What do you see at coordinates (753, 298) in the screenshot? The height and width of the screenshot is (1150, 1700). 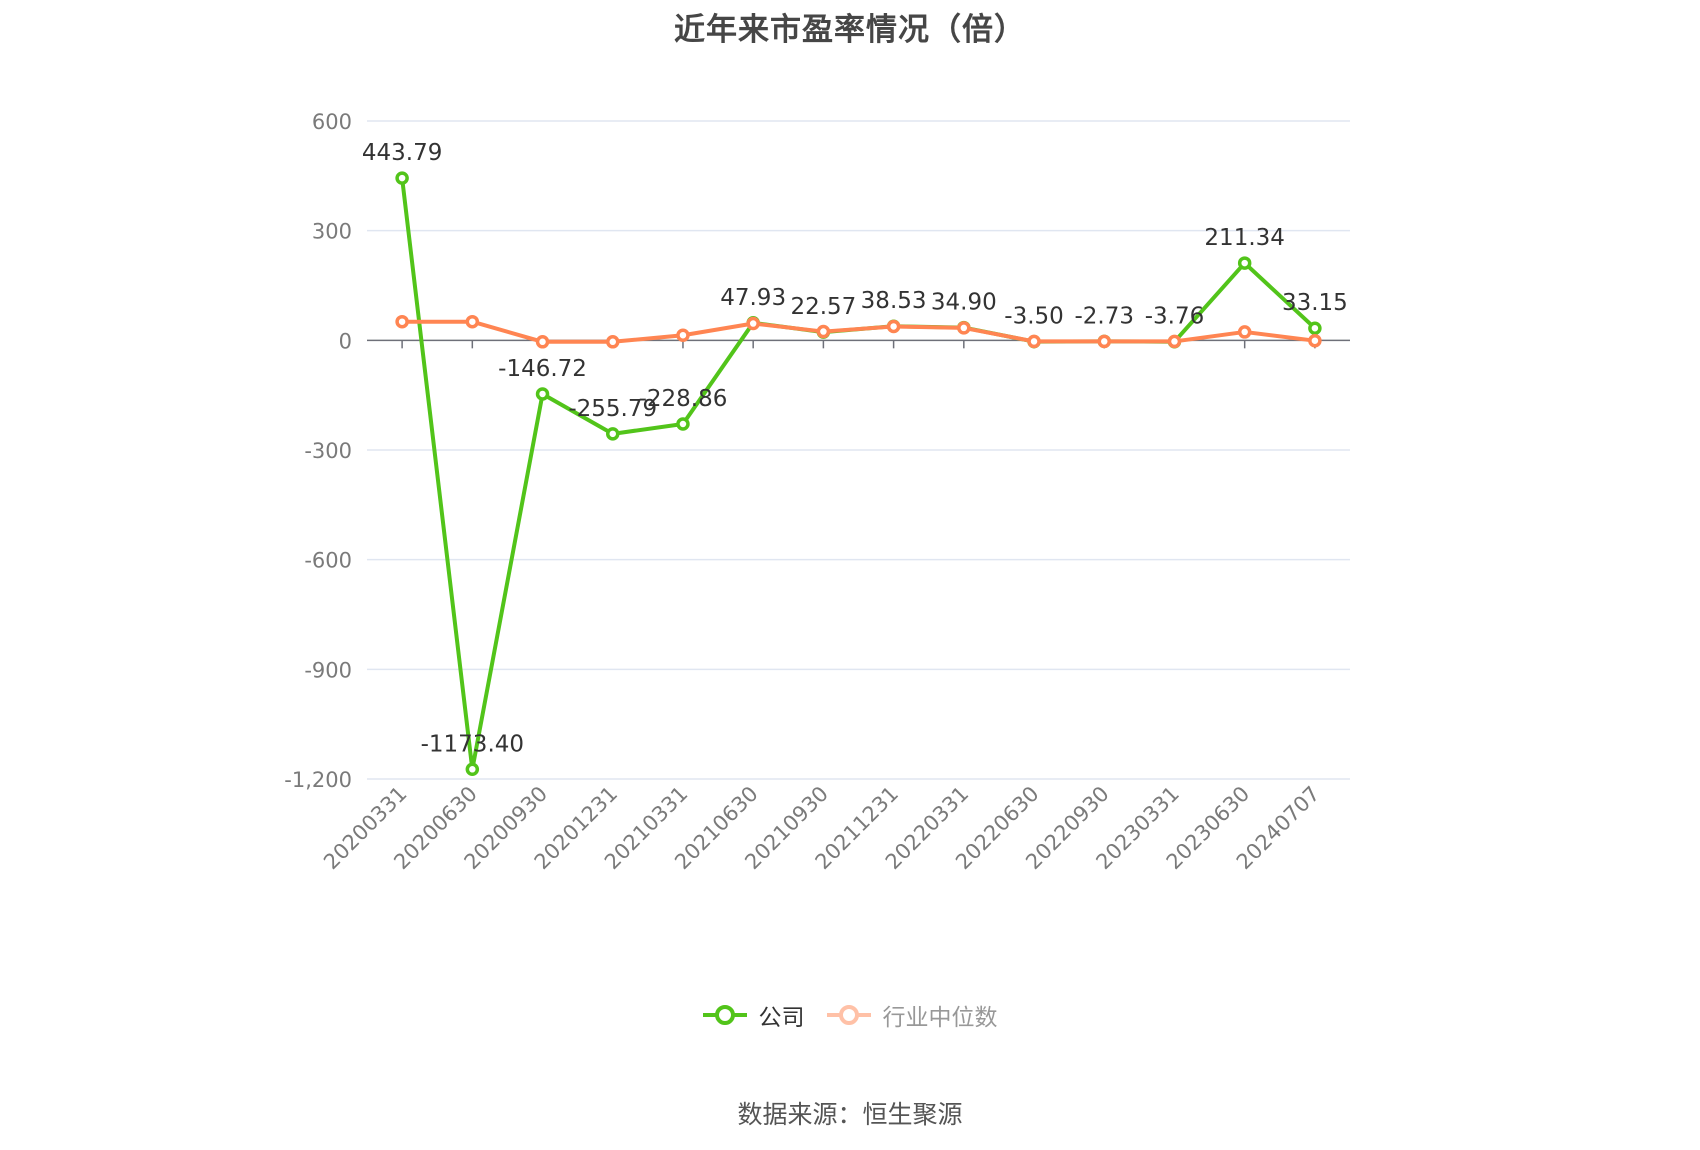 I see `data-label: 47.93` at bounding box center [753, 298].